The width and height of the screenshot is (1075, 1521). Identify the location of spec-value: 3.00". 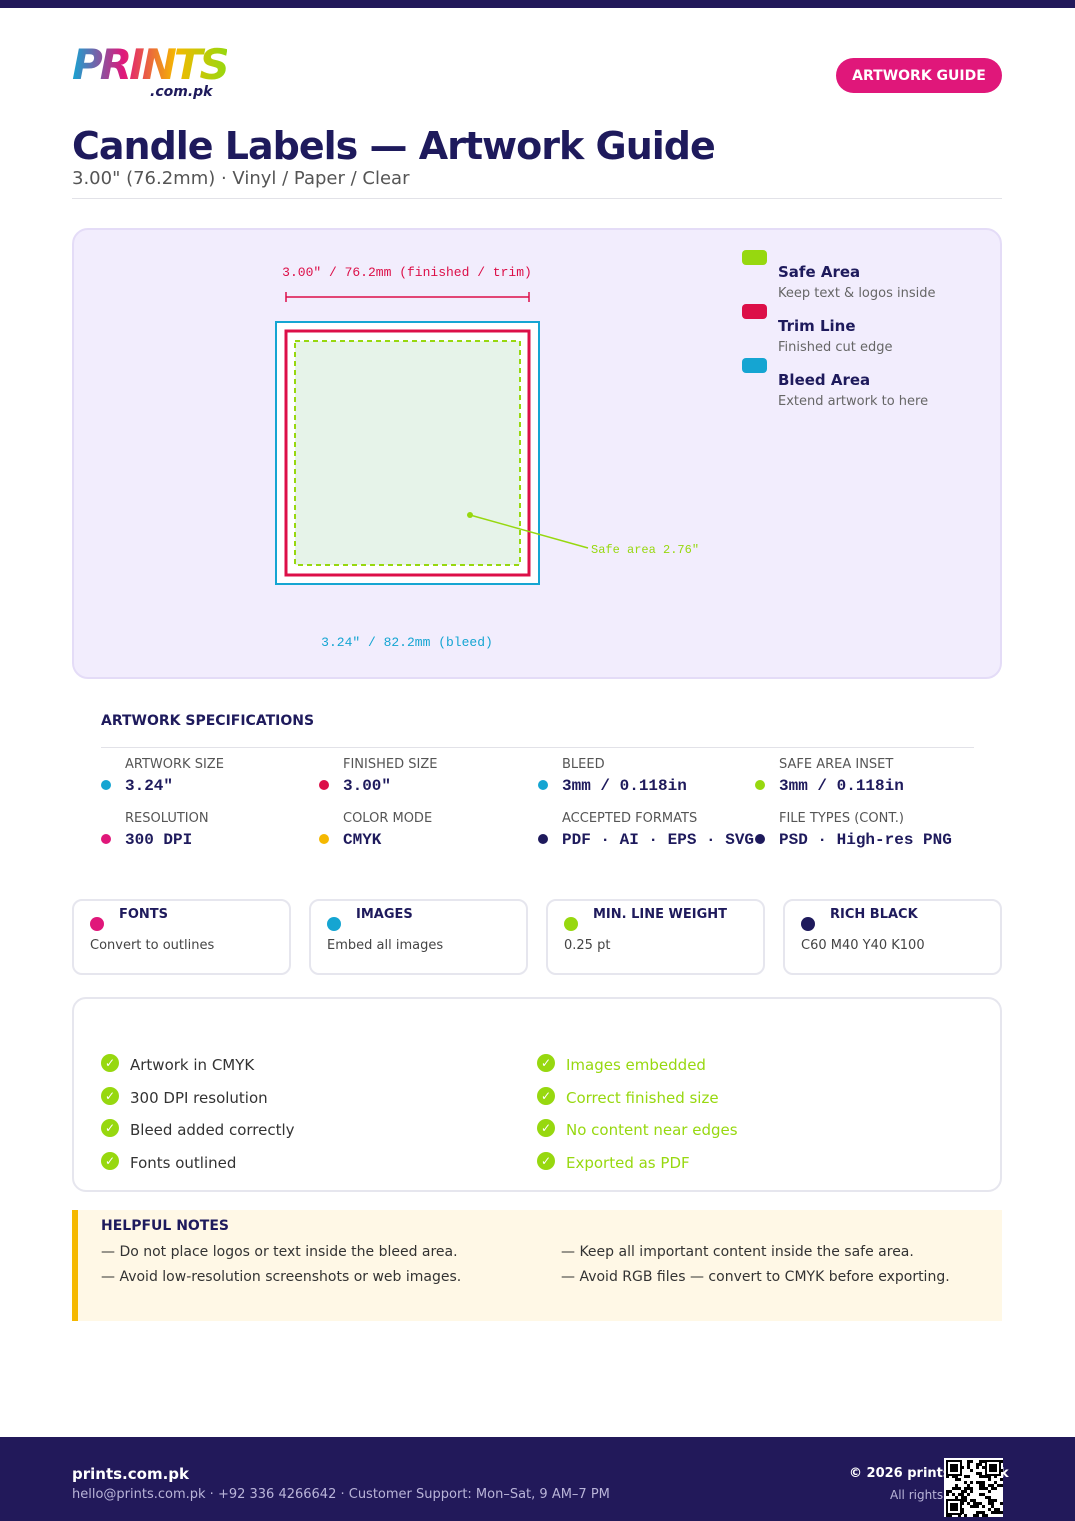
(367, 786).